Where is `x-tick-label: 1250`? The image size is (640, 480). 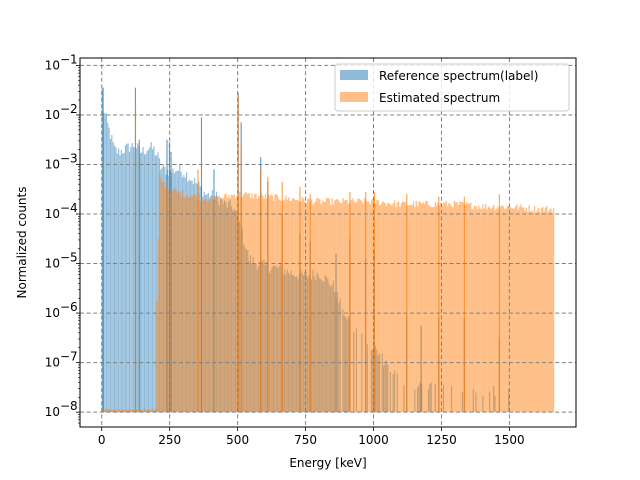
x-tick-label: 1250 is located at coordinates (441, 440).